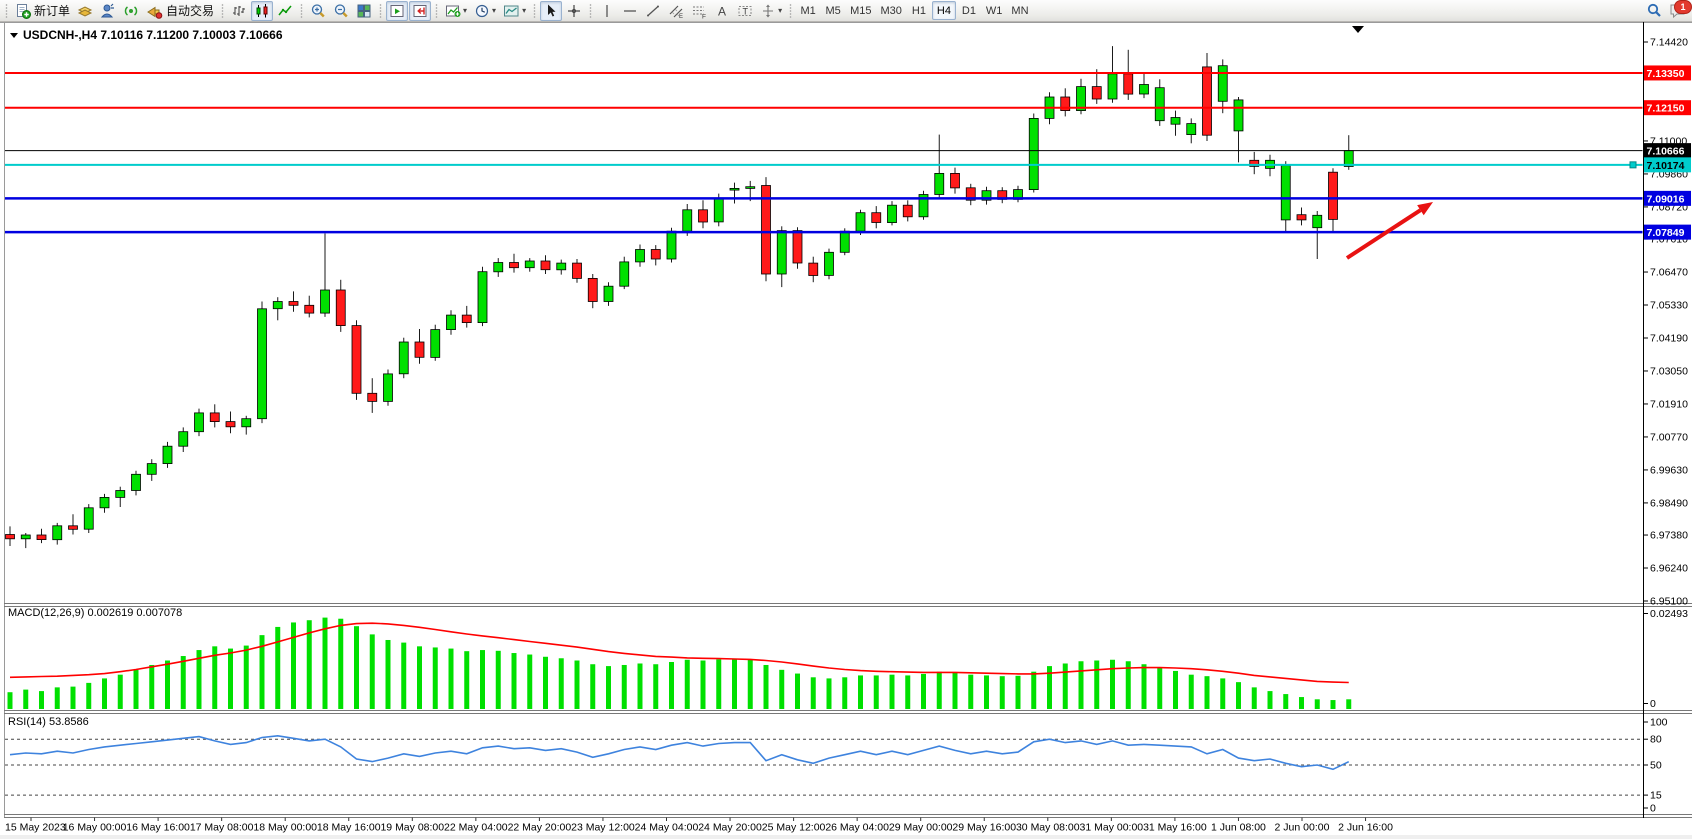  I want to click on time-tick-label: 26 May 04:00, so click(857, 828).